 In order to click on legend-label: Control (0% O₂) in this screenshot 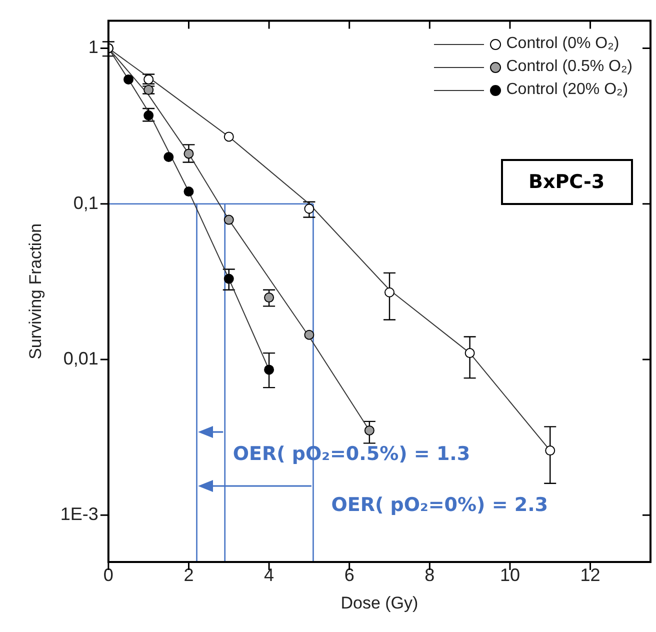, I will do `click(563, 44)`.